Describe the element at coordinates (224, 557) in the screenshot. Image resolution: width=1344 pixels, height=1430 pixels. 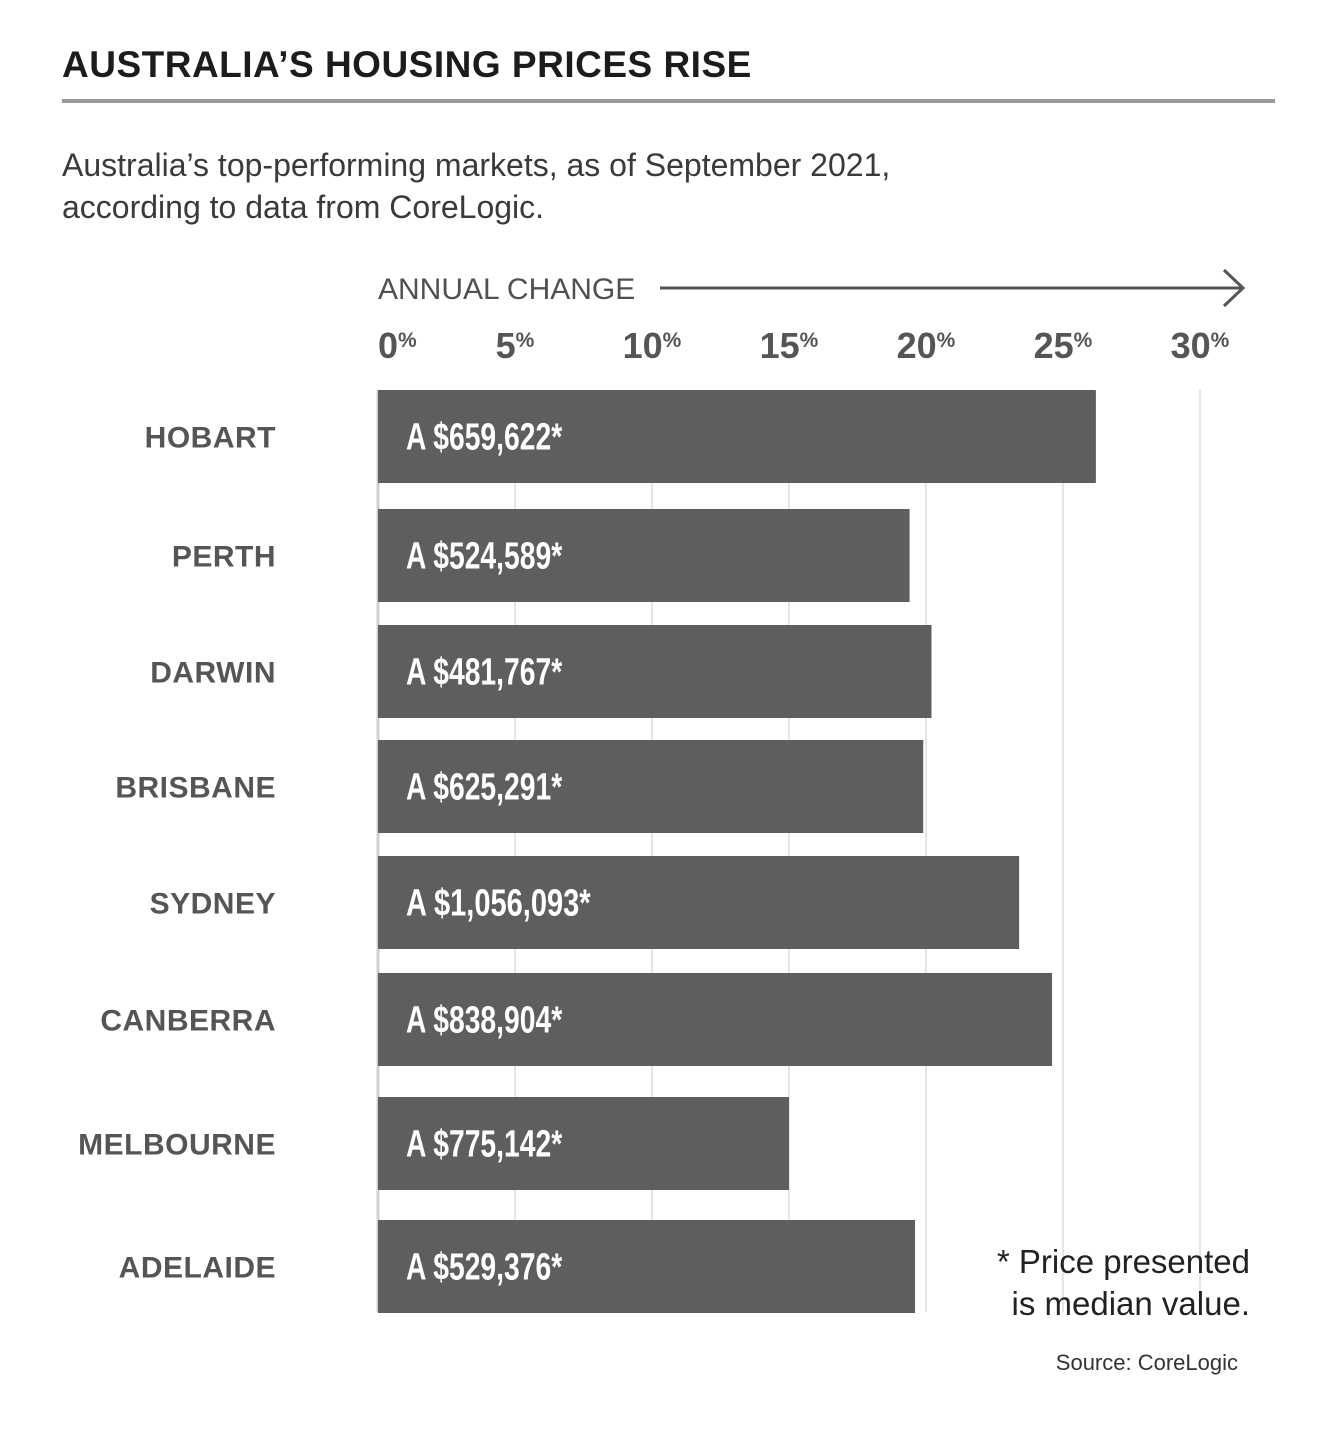
I see `category-label: PERTH` at that location.